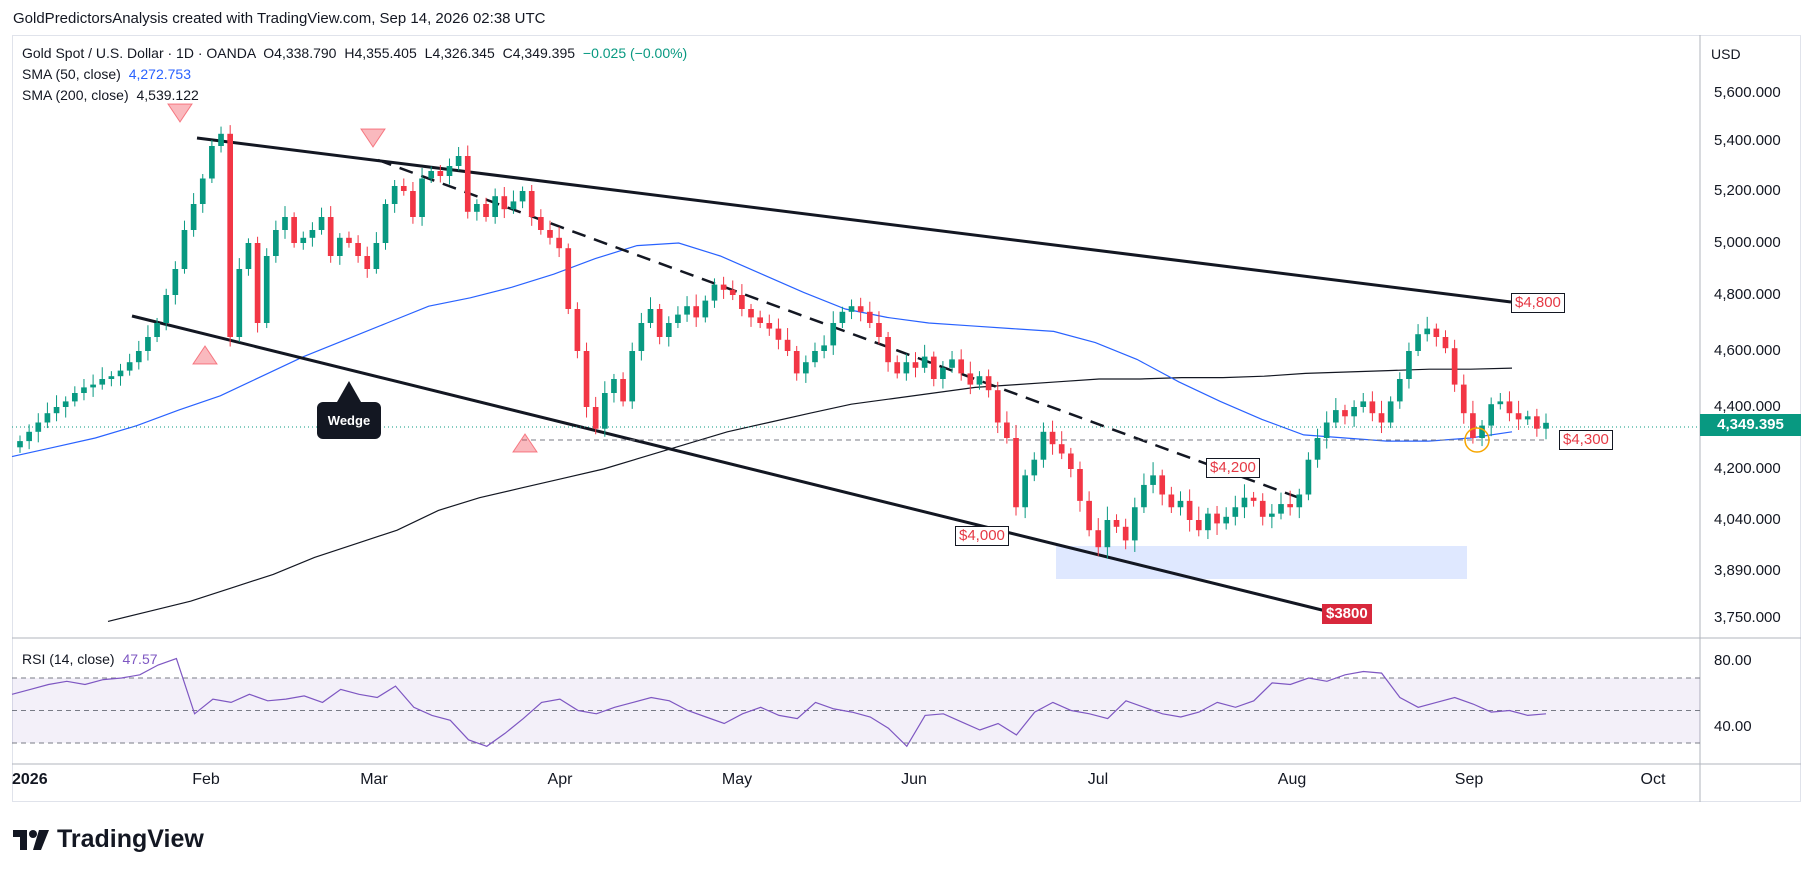  What do you see at coordinates (1747, 519) in the screenshot?
I see `y-tick-label: 4,040.000` at bounding box center [1747, 519].